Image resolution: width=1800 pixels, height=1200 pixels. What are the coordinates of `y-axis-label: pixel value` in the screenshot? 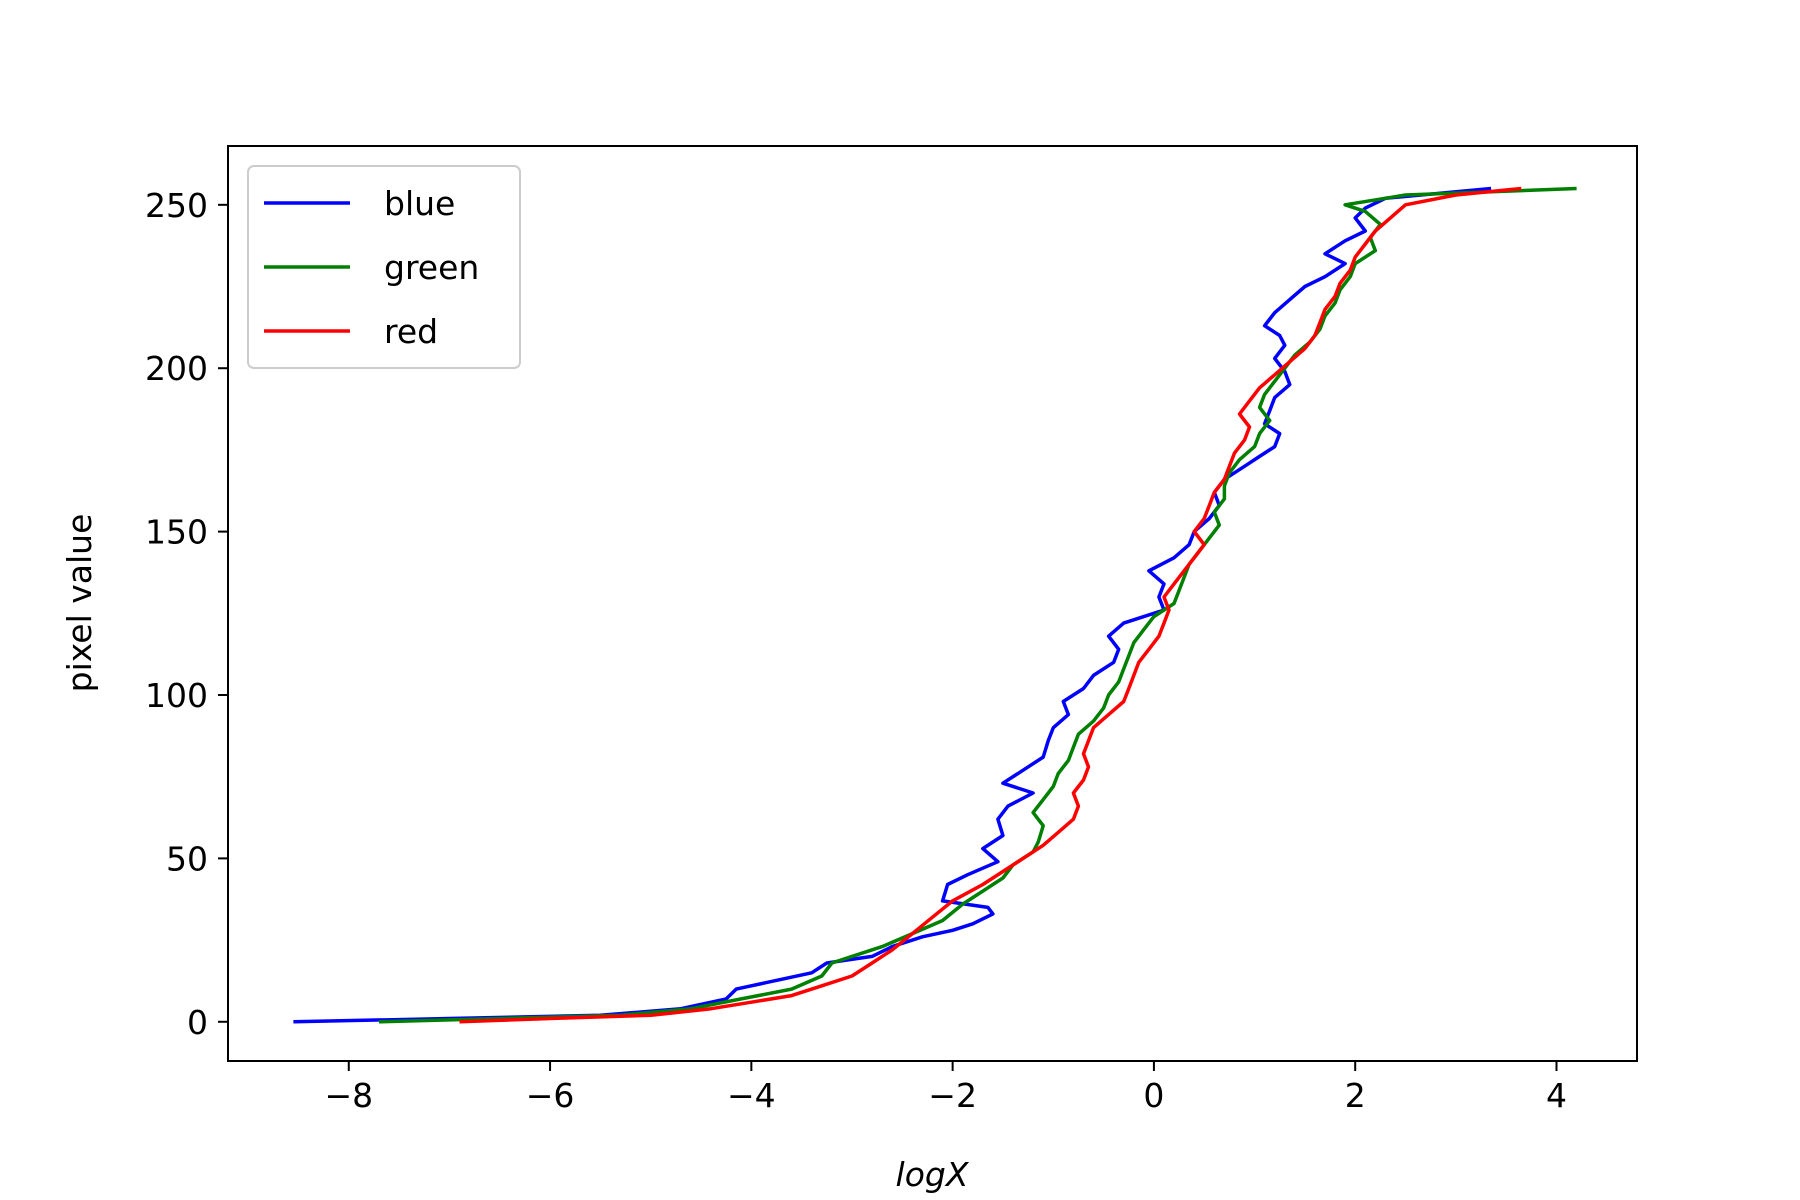 It's located at (79, 603).